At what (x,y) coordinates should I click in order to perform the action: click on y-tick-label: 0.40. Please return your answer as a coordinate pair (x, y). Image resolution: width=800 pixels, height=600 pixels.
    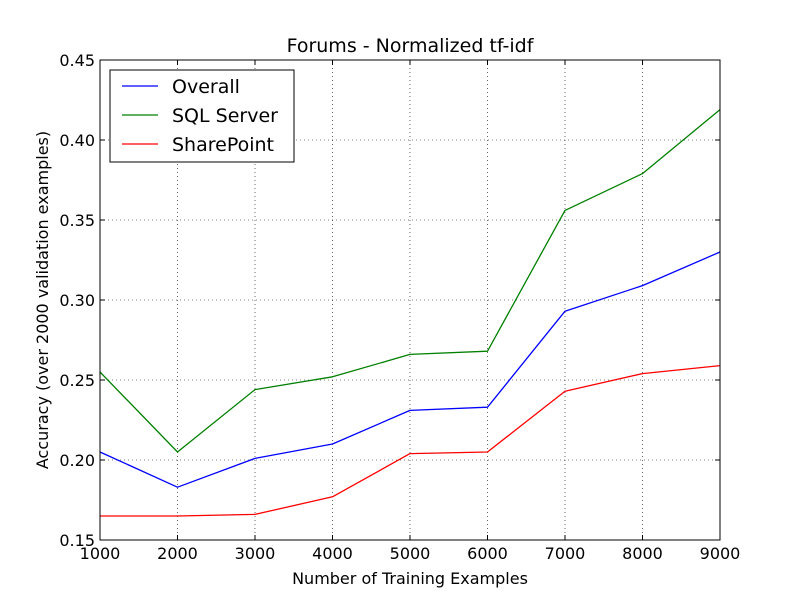
    Looking at the image, I should click on (77, 140).